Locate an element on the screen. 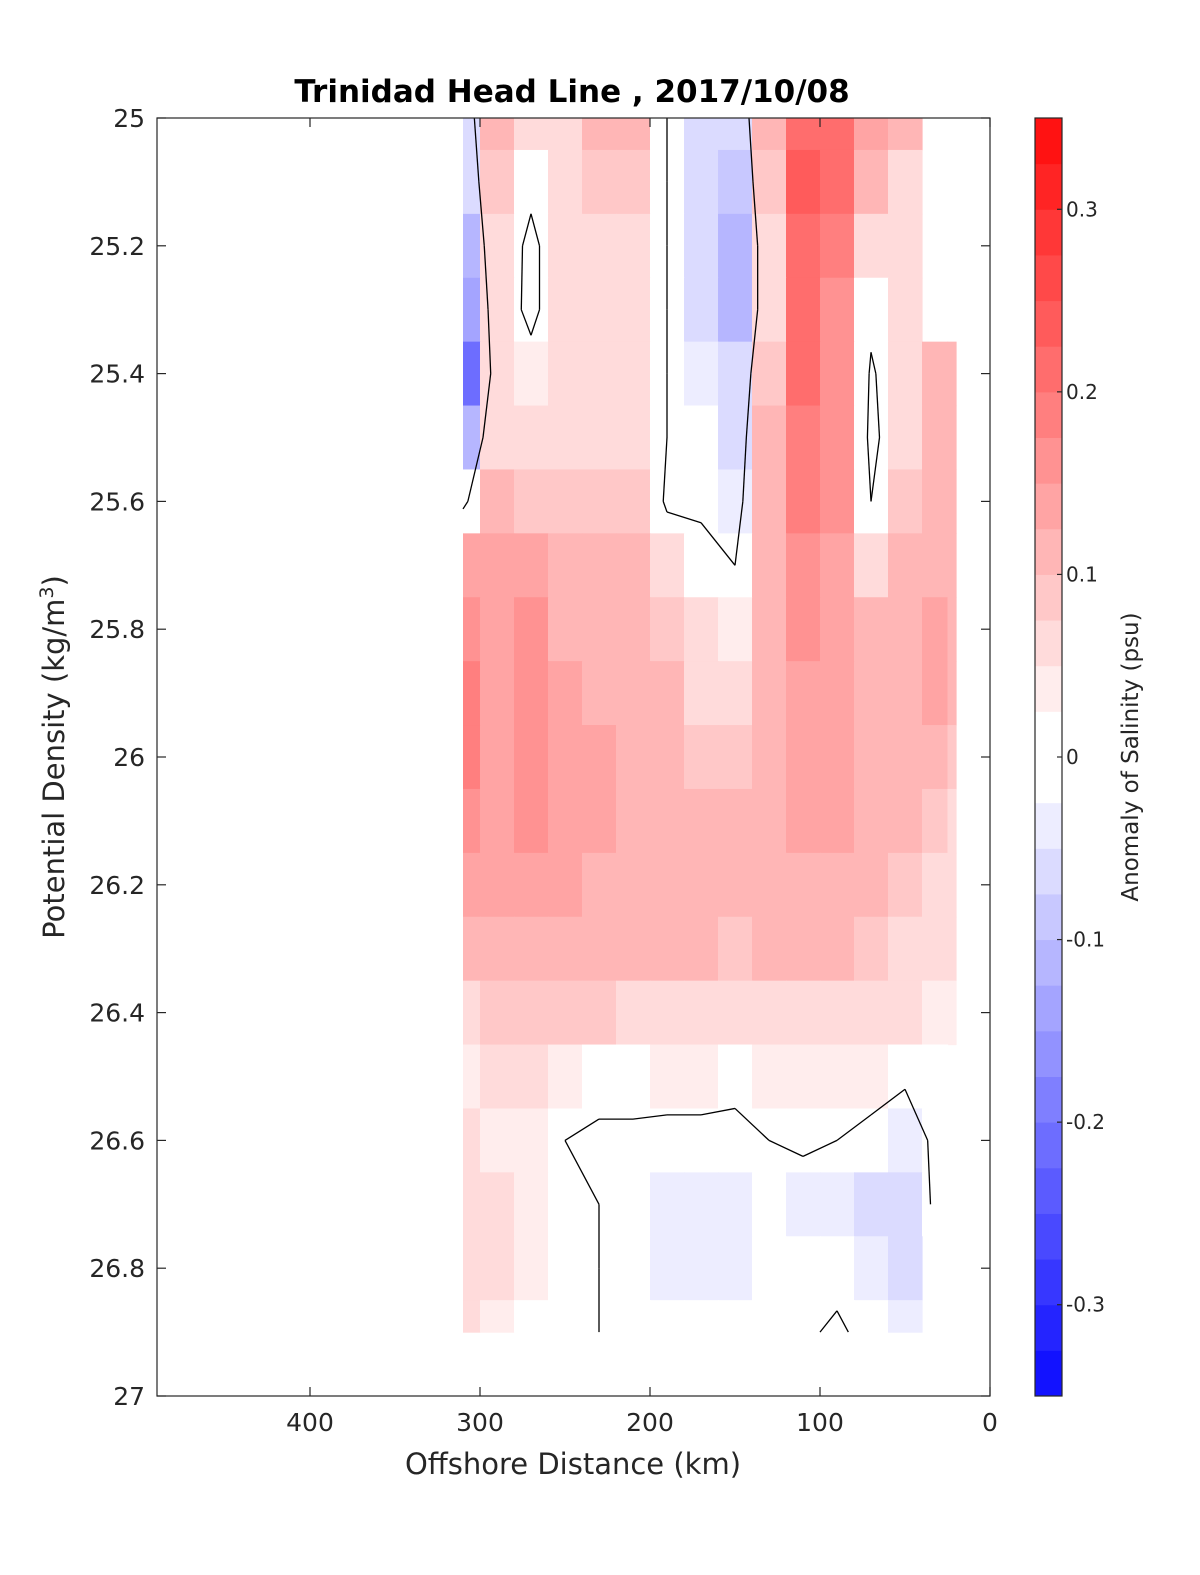 This screenshot has height=1575, width=1200. y-tick-label: 26.6 is located at coordinates (117, 1140).